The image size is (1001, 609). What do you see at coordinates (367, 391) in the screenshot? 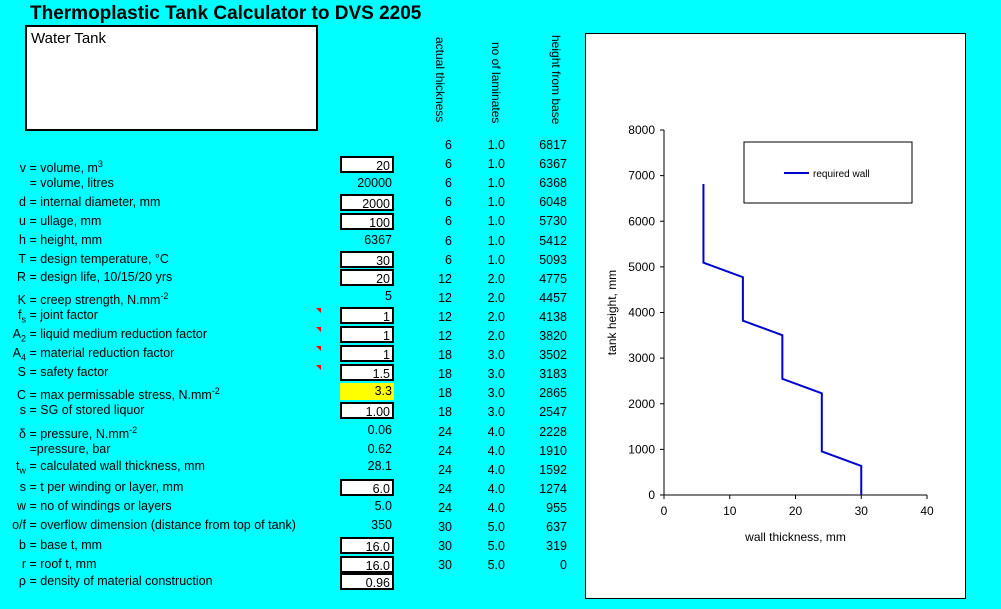
I see `param-value: 3.3` at bounding box center [367, 391].